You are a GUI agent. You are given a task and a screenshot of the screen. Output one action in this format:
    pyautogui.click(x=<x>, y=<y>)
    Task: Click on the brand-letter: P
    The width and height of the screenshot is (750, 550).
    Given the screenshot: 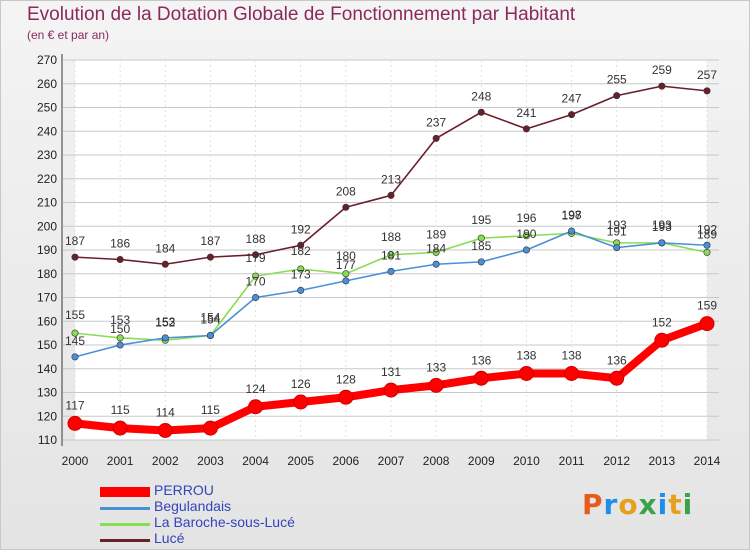 What is the action you would take?
    pyautogui.click(x=593, y=504)
    